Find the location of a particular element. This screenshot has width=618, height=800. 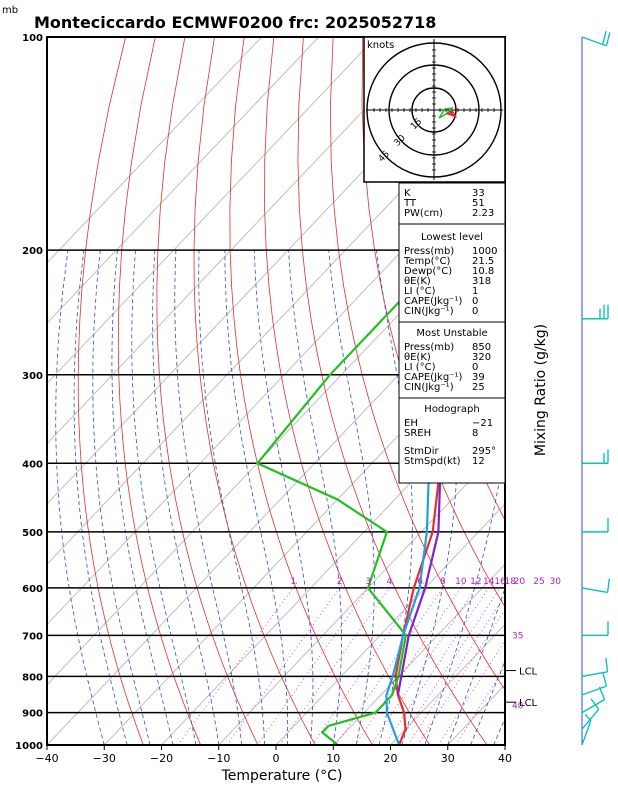

index-label: CAPE(Jkg⁻¹) is located at coordinates (433, 301).